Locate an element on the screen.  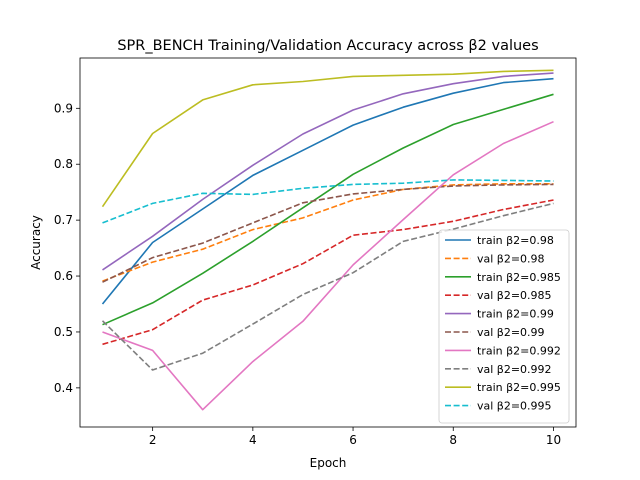
x-axis-label: Epoch is located at coordinates (328, 463).